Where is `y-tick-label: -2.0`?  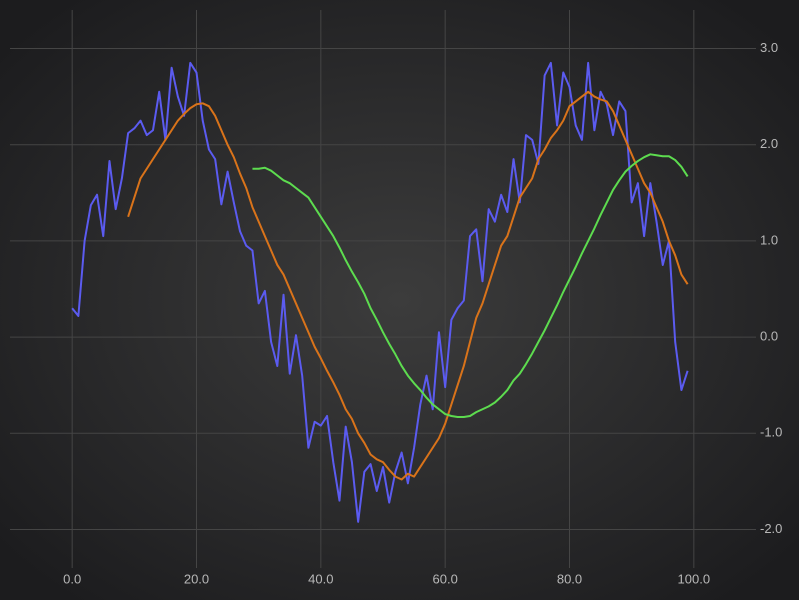
y-tick-label: -2.0 is located at coordinates (771, 528).